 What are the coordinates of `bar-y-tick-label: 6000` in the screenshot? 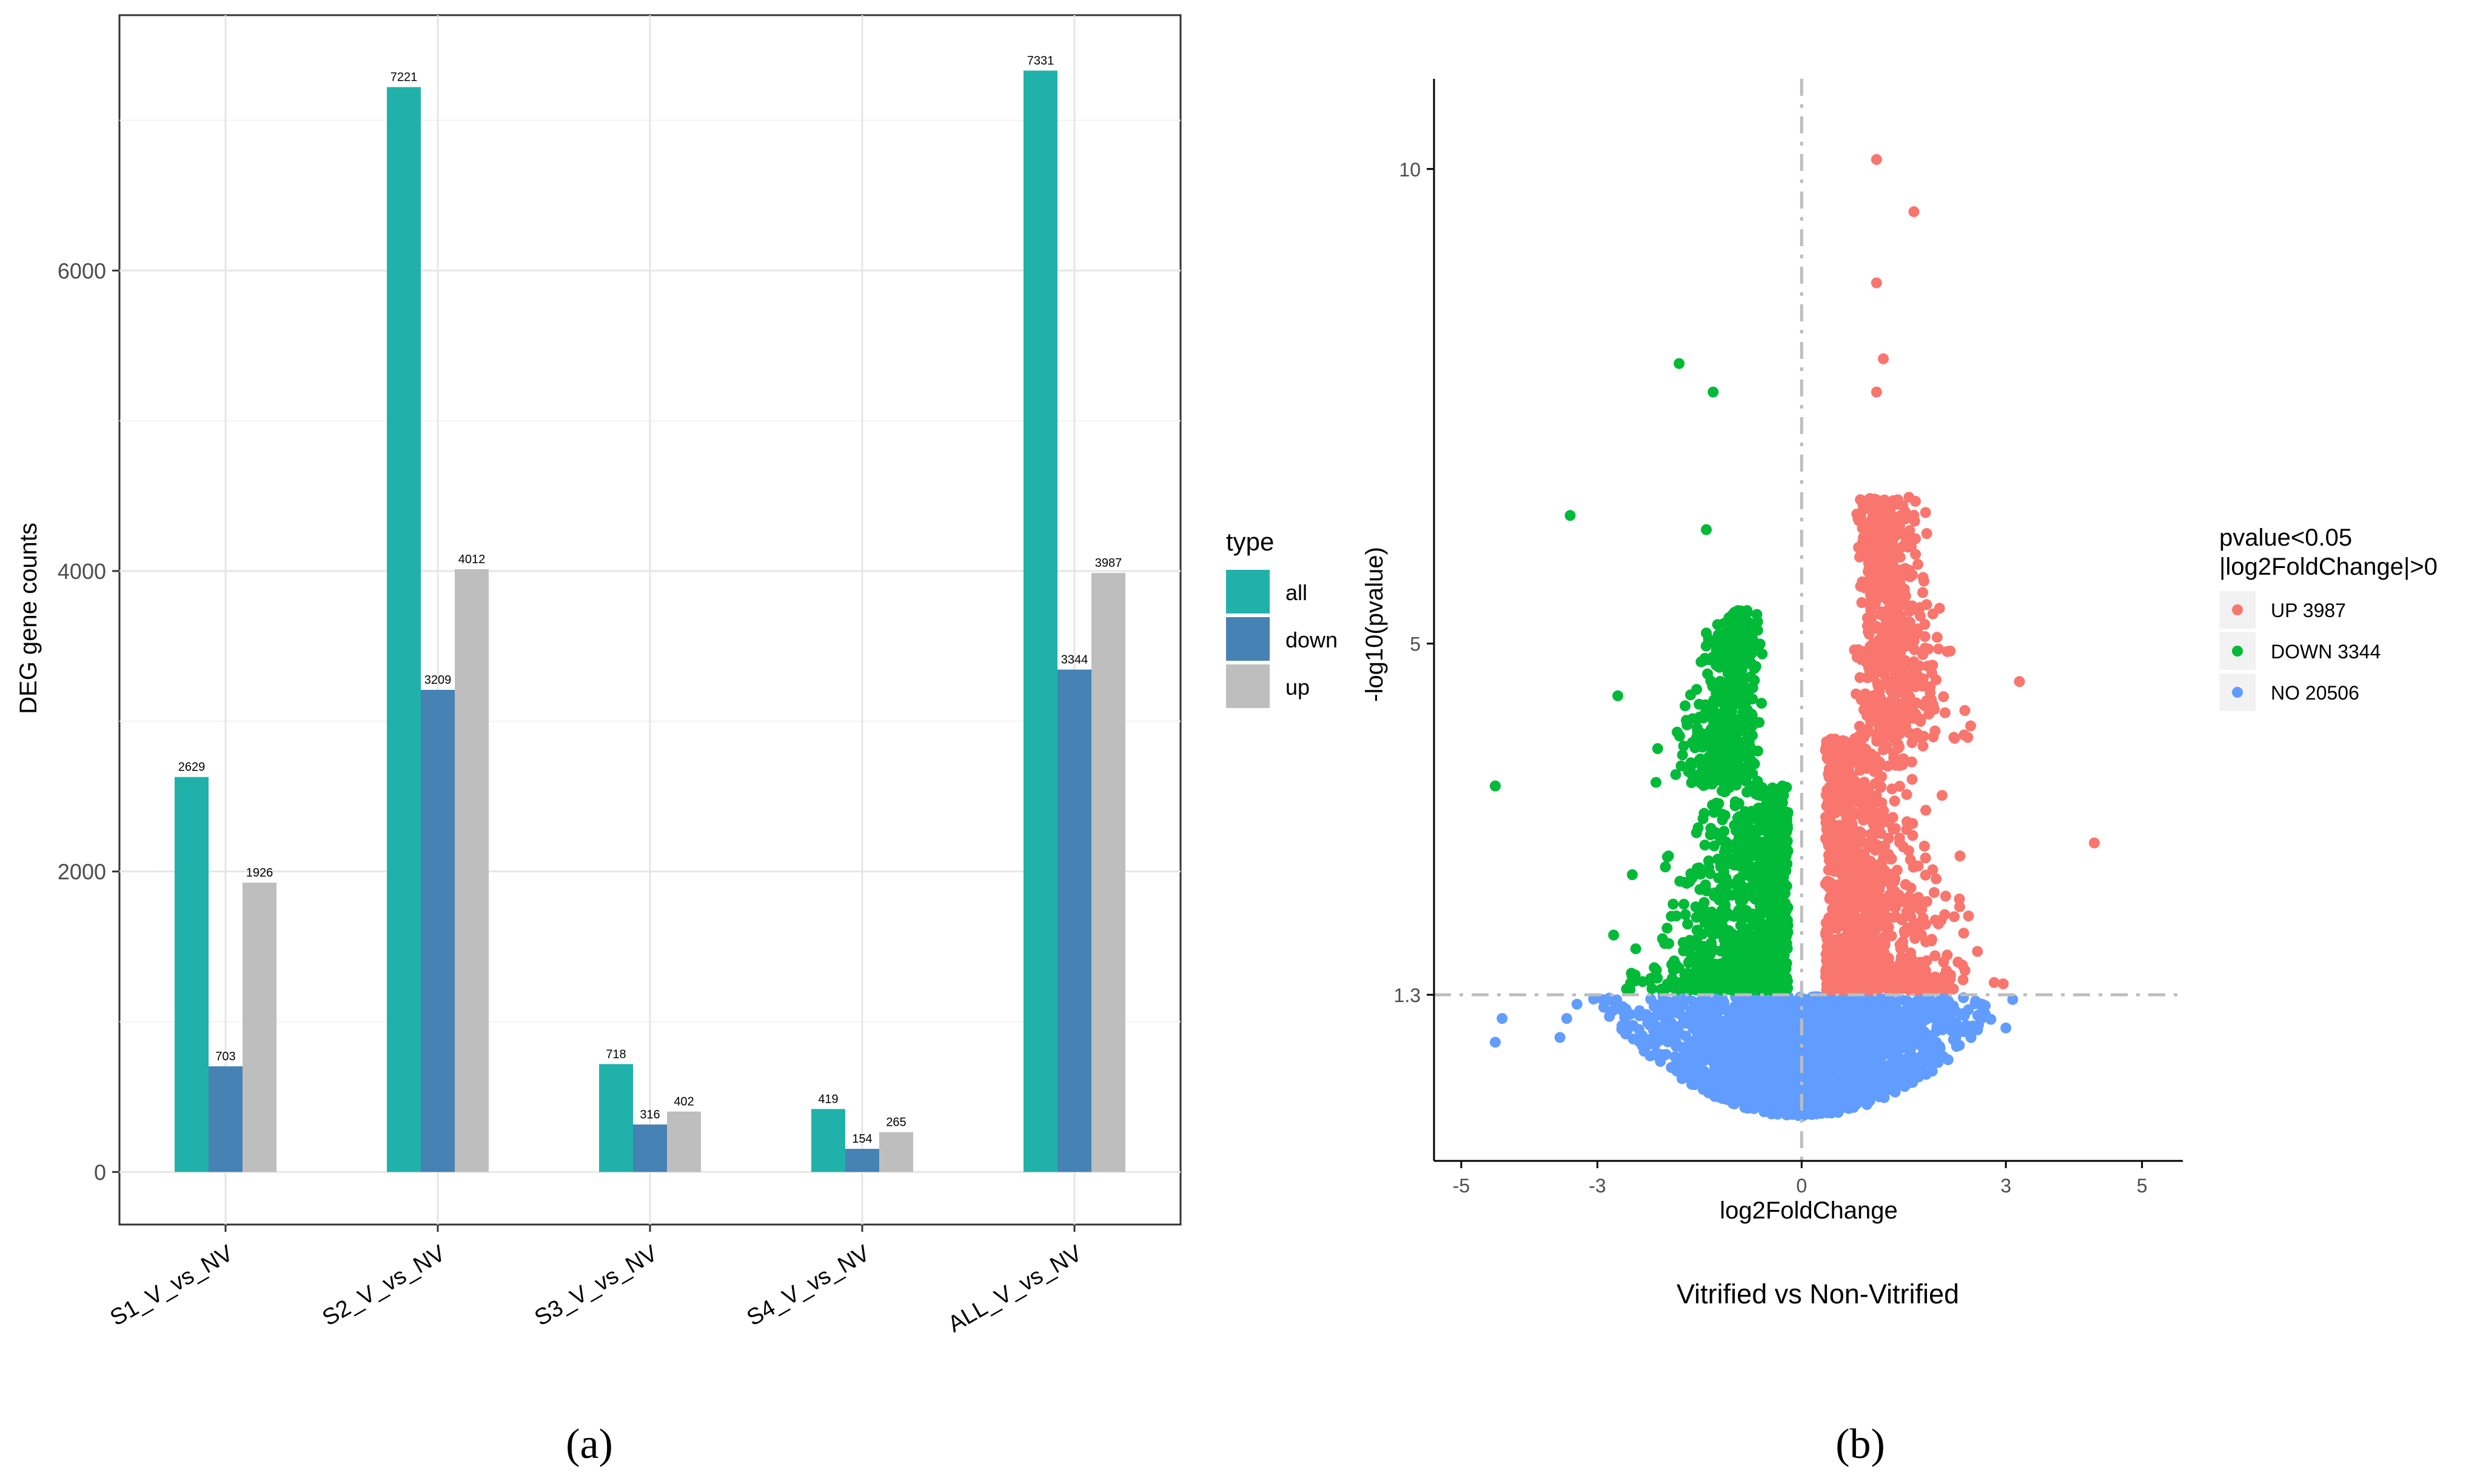 It's located at (82, 270).